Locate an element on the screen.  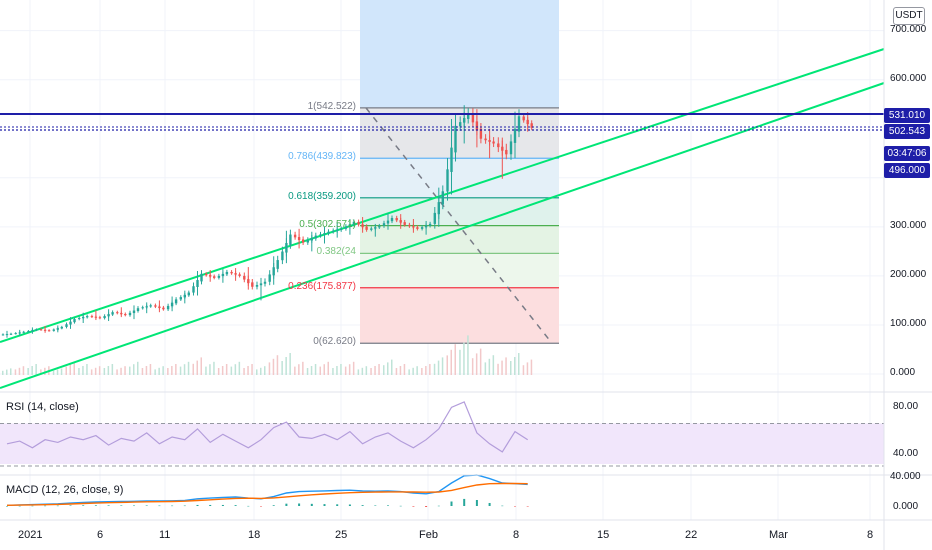
rsi-band is located at coordinates (442, 443).